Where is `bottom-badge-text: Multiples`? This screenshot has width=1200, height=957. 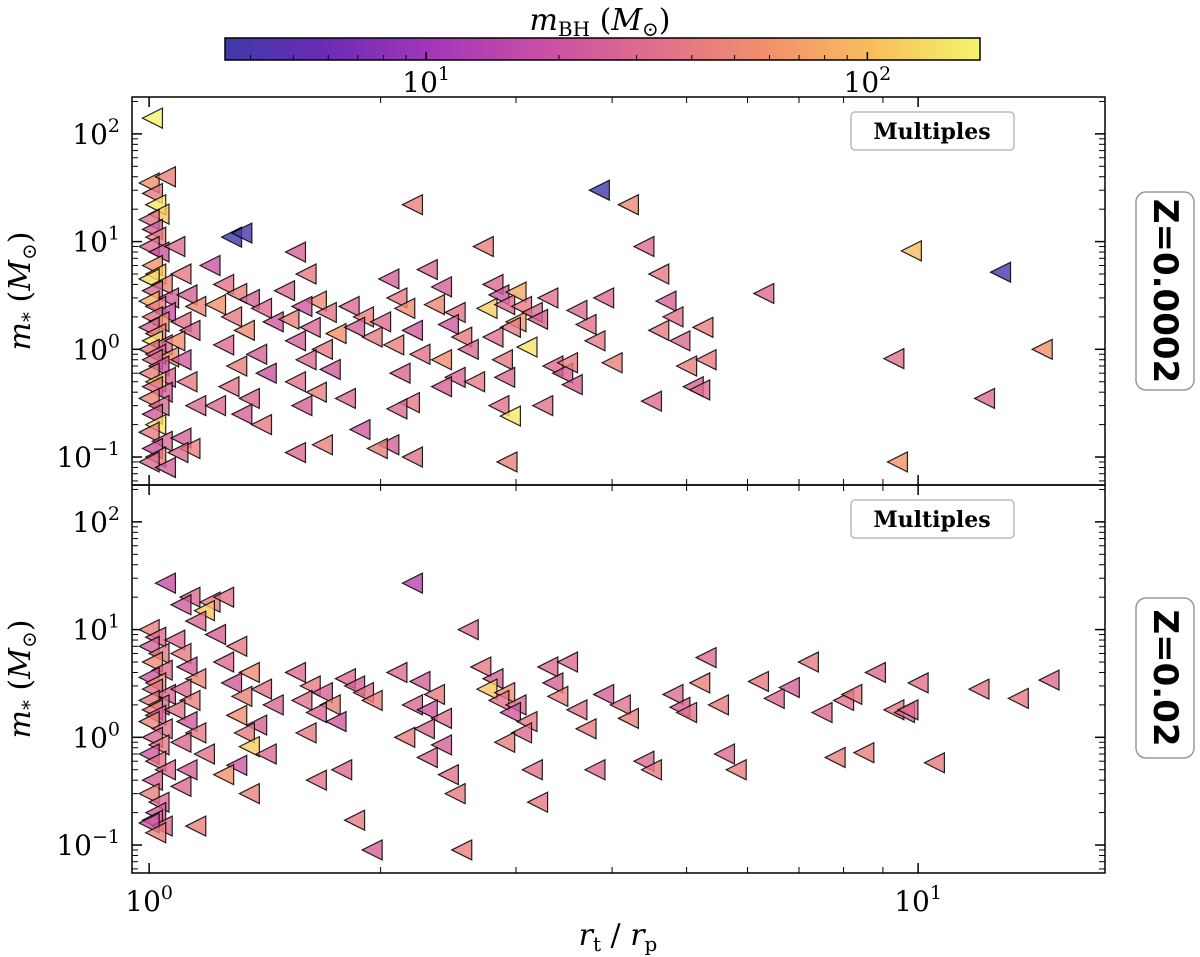 bottom-badge-text: Multiples is located at coordinates (931, 520).